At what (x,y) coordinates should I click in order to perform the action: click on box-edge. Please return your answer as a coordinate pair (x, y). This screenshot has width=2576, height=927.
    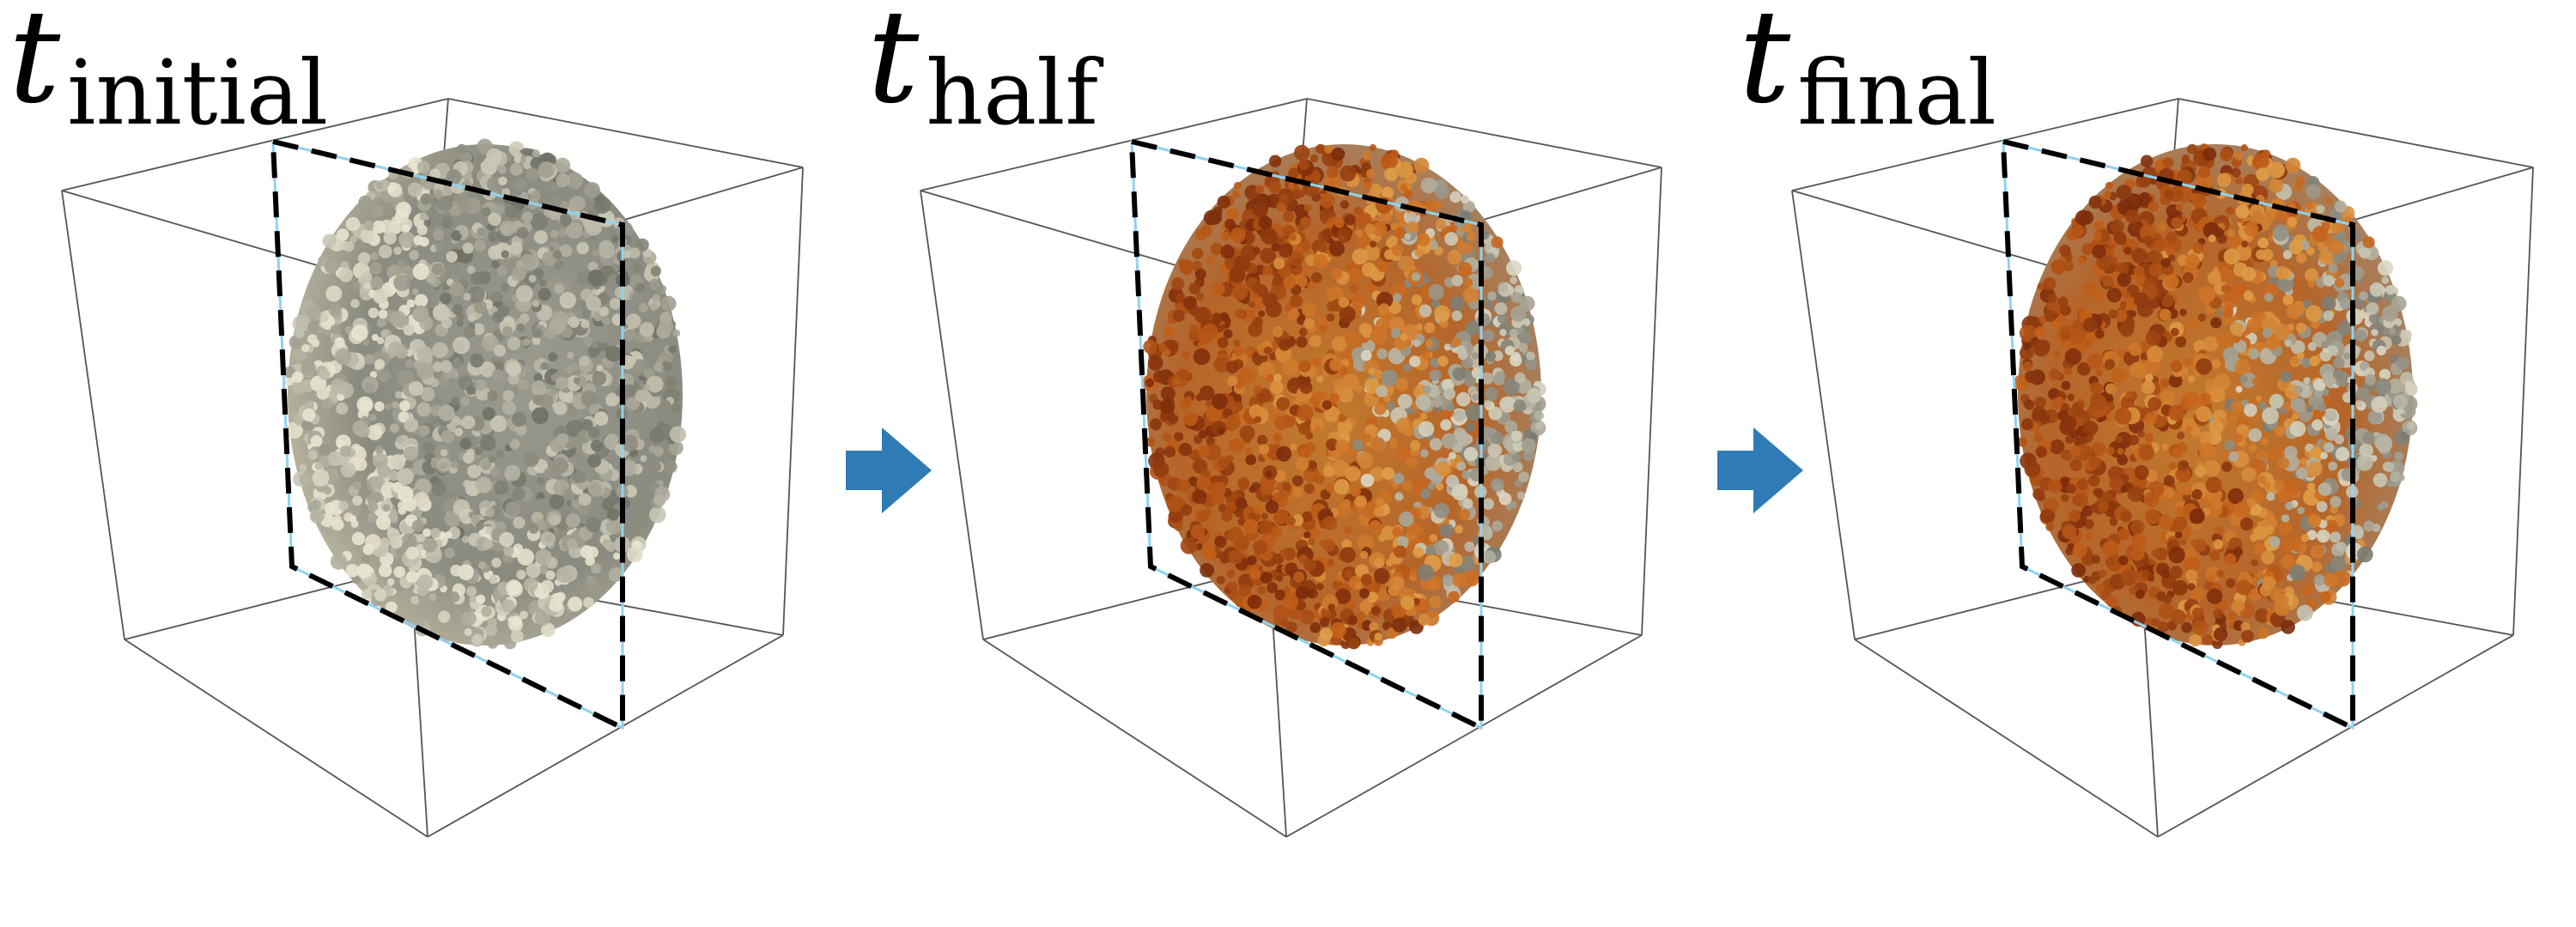
    Looking at the image, I should click on (2335, 736).